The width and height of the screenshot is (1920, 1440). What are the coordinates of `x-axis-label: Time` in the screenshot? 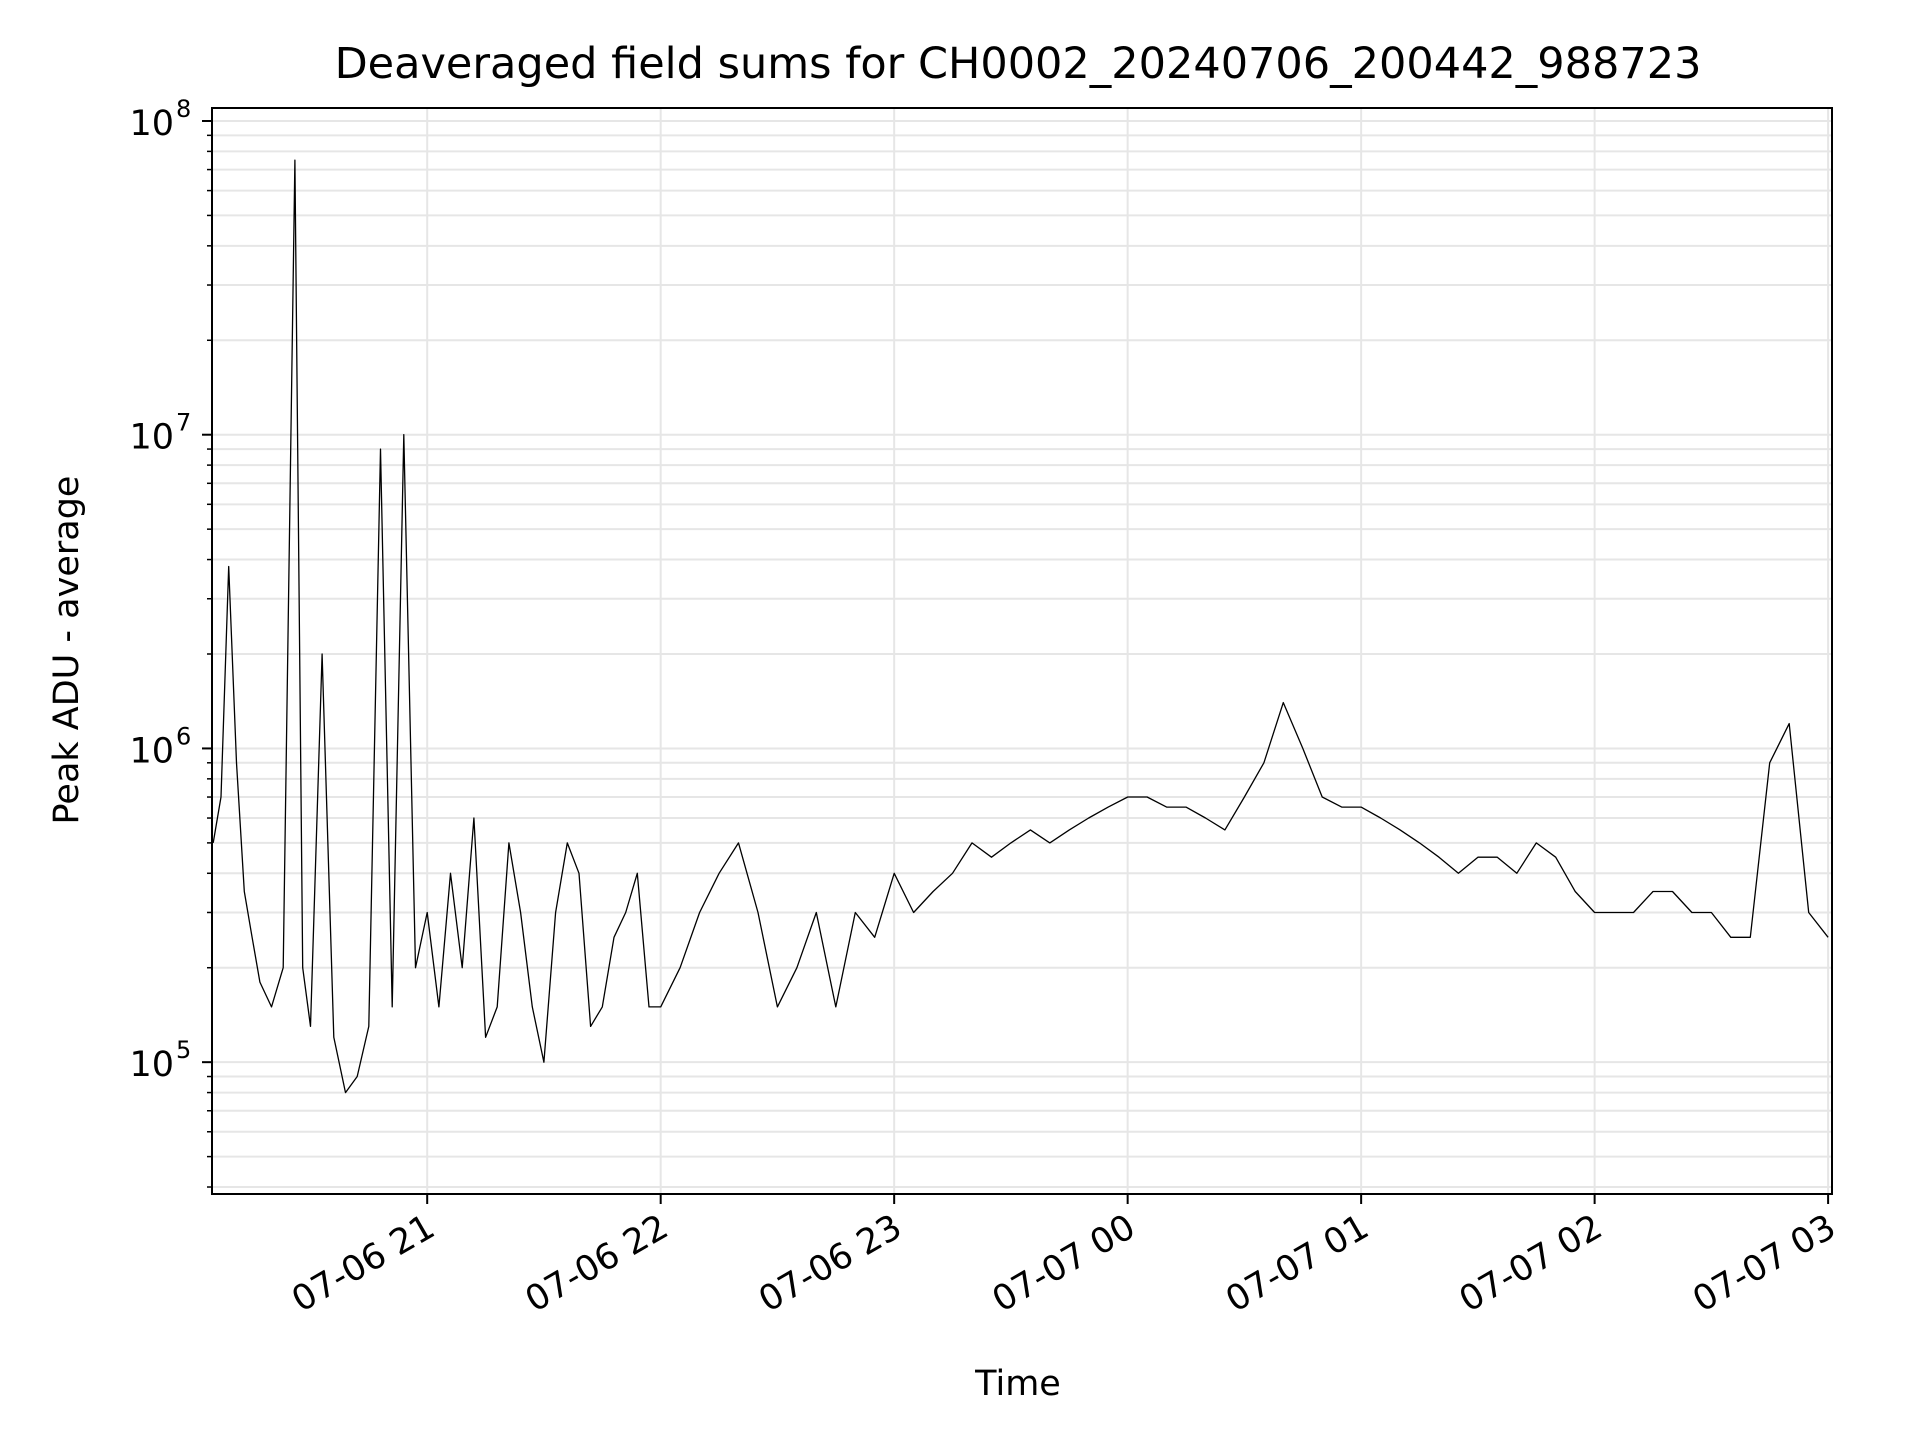 It's located at (1017, 1384).